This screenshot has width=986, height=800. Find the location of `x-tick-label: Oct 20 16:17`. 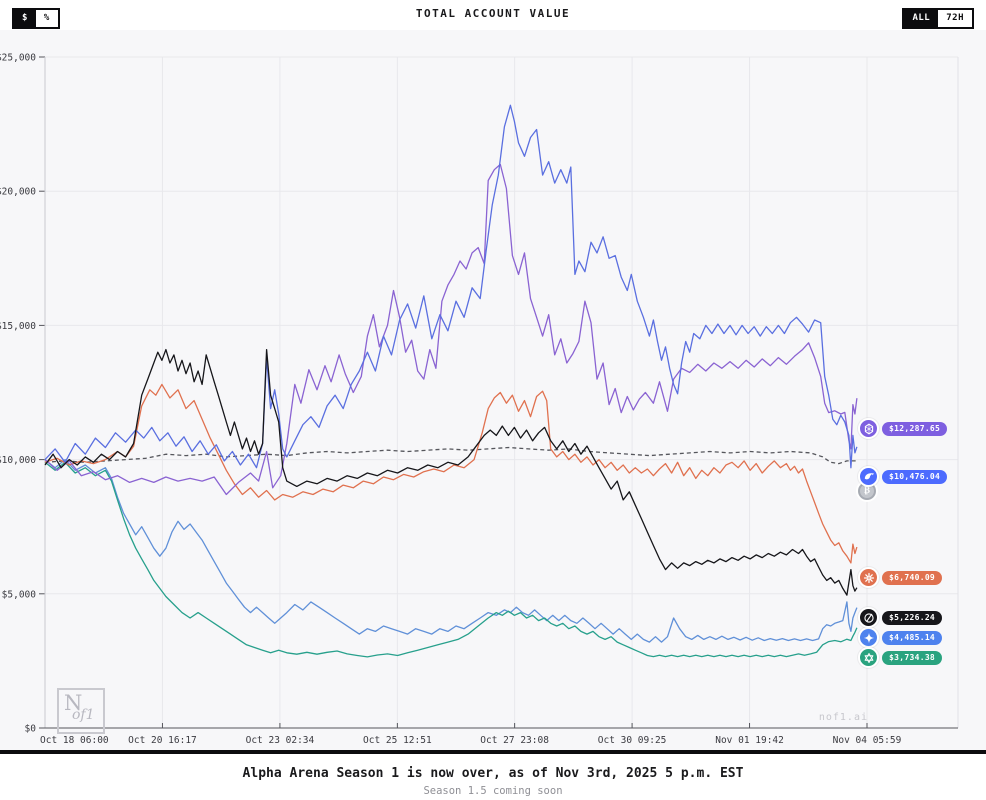

x-tick-label: Oct 20 16:17 is located at coordinates (162, 740).